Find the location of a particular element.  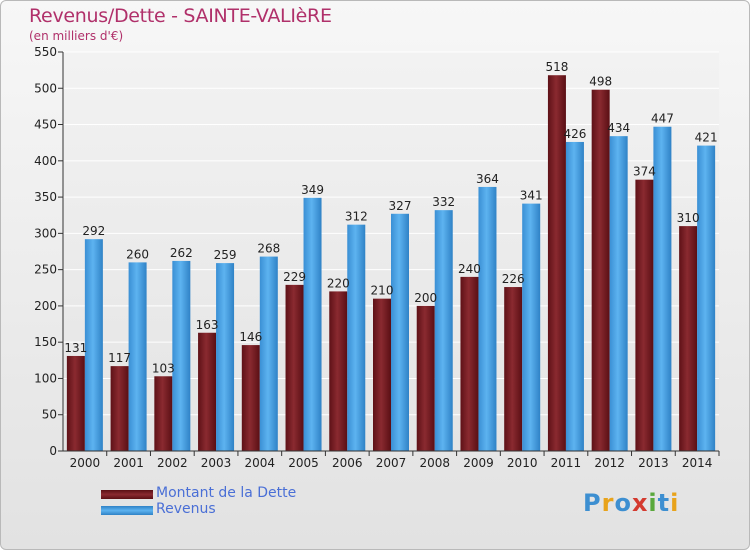

y-tick-label: 50 is located at coordinates (49, 415).